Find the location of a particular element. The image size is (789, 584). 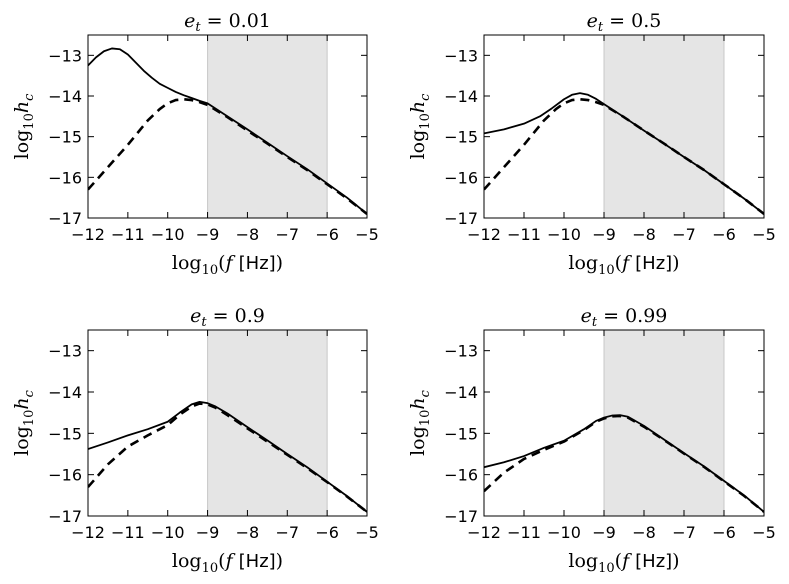

chart-title: et = 0.5 is located at coordinates (624, 22).